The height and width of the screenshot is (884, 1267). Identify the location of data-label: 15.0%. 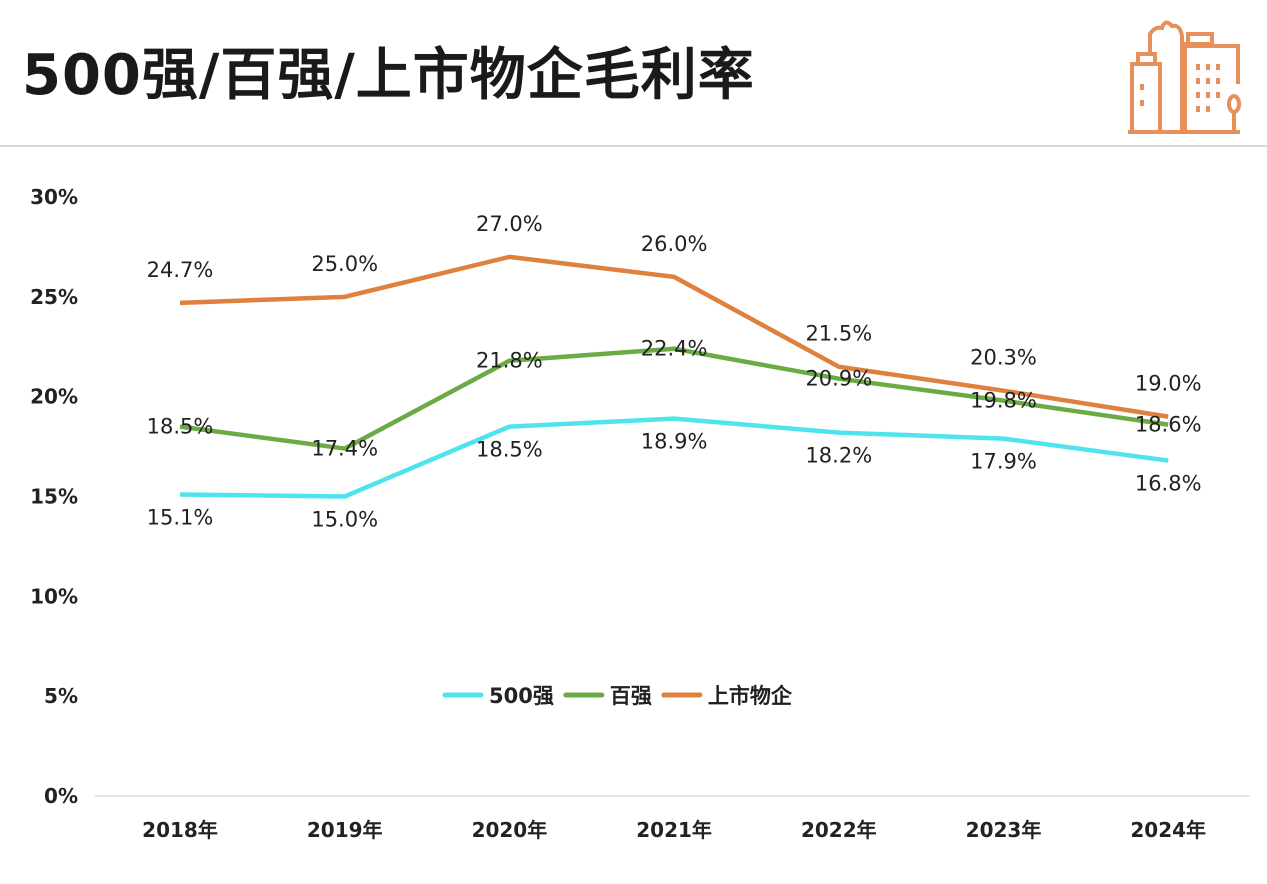
(344, 520).